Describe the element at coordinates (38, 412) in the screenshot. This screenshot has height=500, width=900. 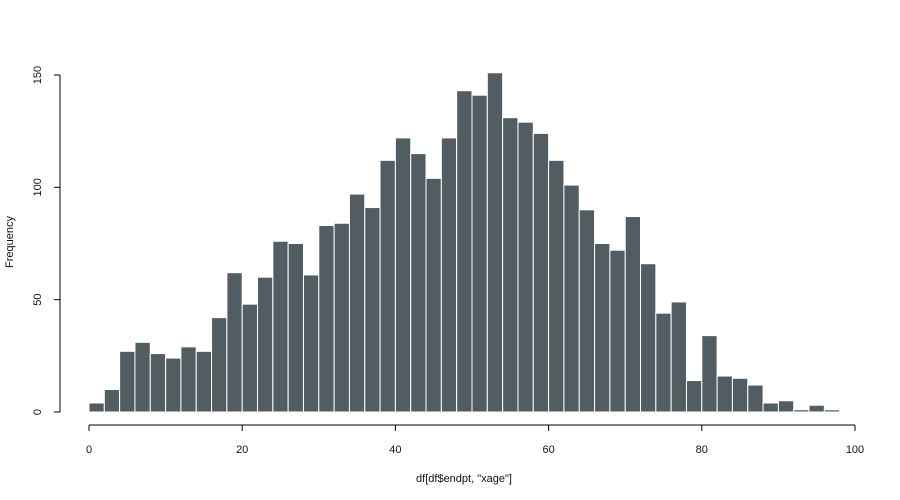
I see `y-tick-label: 0` at that location.